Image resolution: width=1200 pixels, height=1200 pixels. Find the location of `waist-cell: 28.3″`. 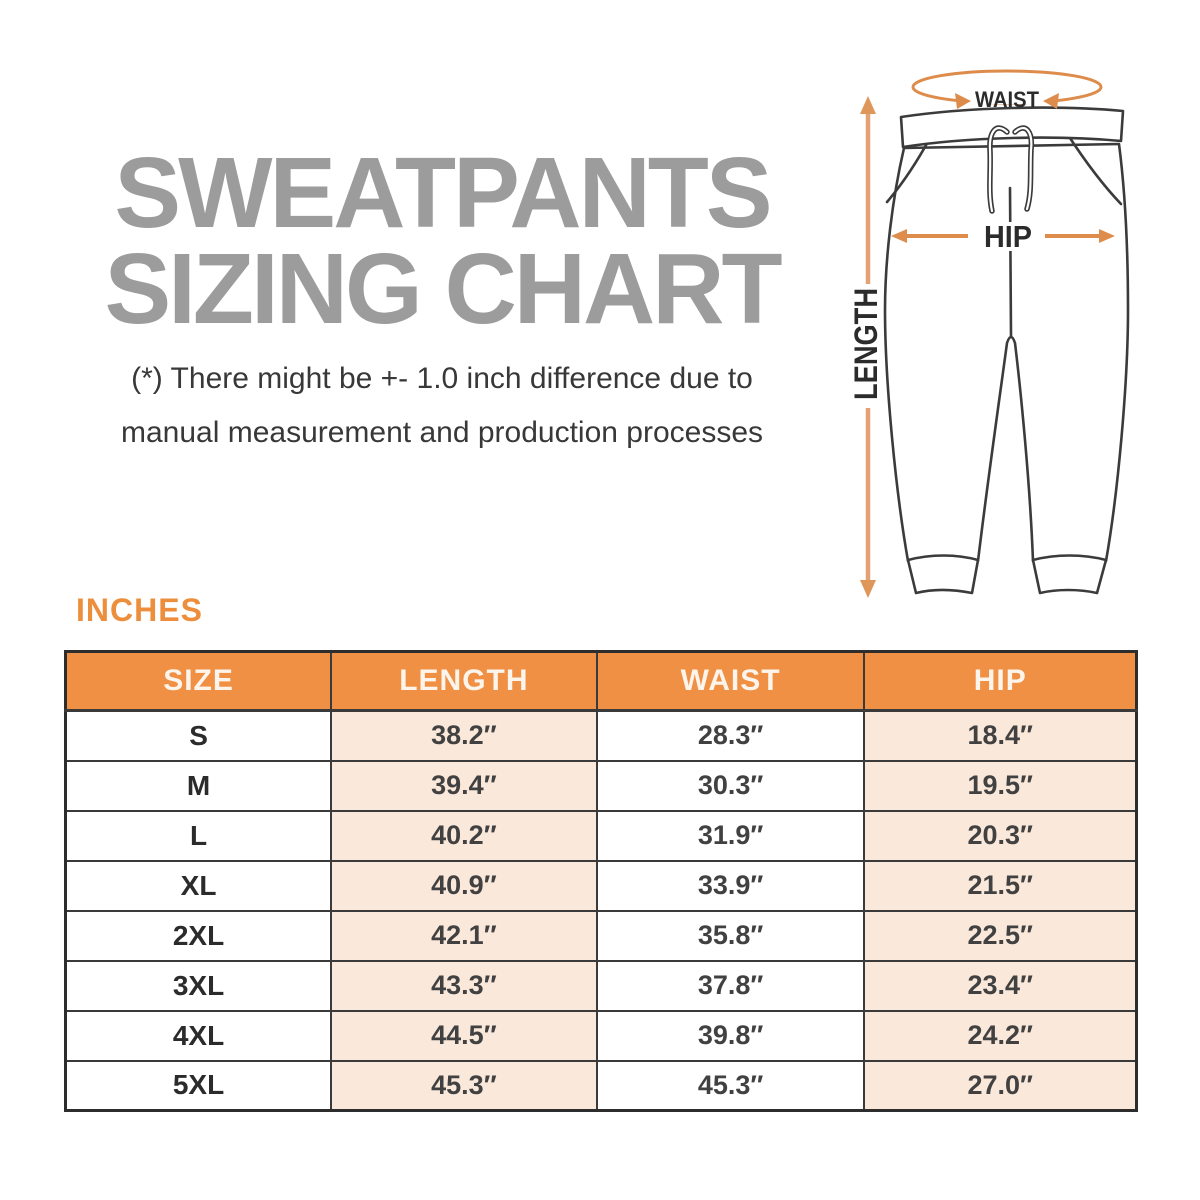

waist-cell: 28.3″ is located at coordinates (730, 735).